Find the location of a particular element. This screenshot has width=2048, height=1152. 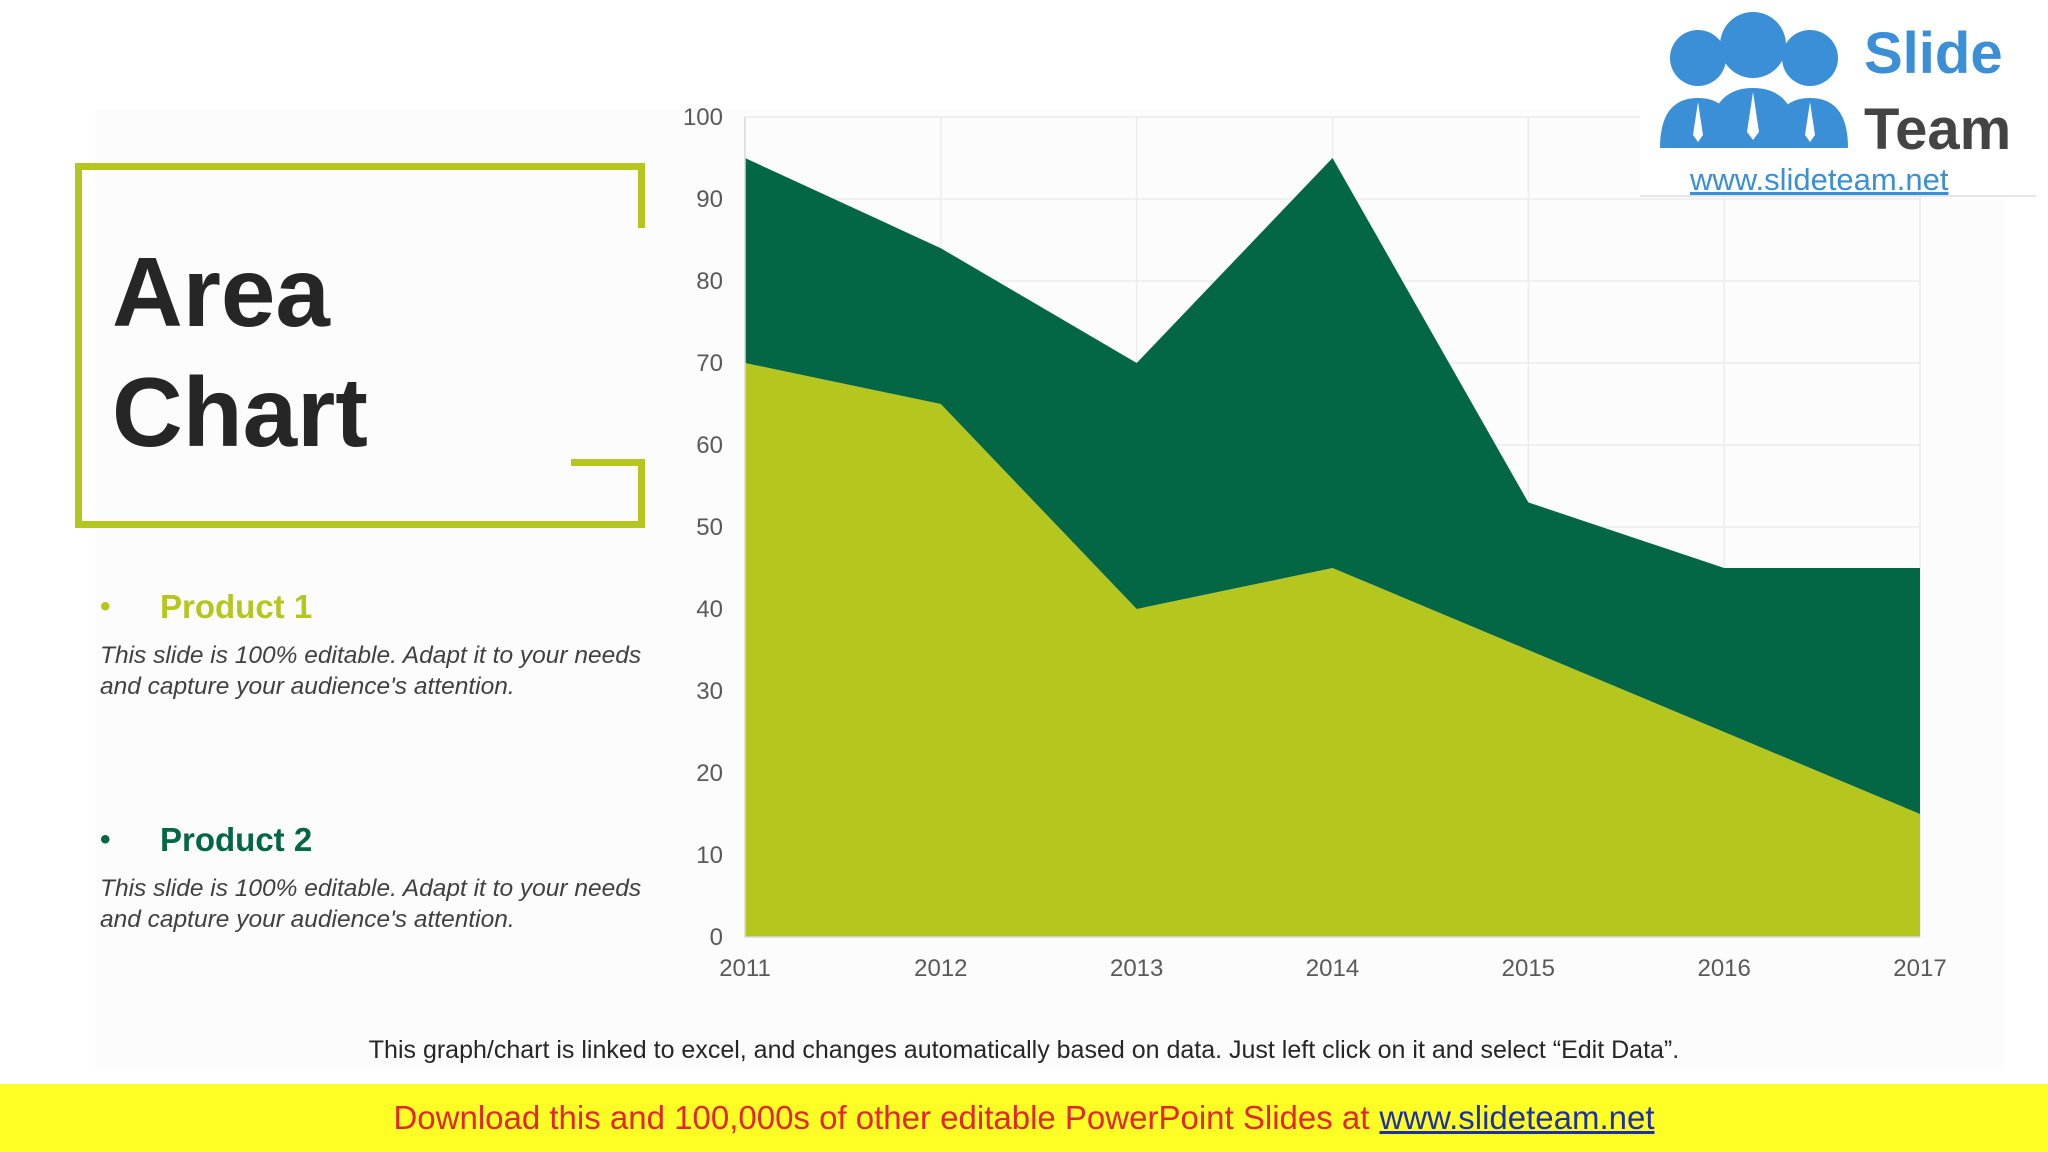

x-tick-label: 2016 is located at coordinates (1723, 968).